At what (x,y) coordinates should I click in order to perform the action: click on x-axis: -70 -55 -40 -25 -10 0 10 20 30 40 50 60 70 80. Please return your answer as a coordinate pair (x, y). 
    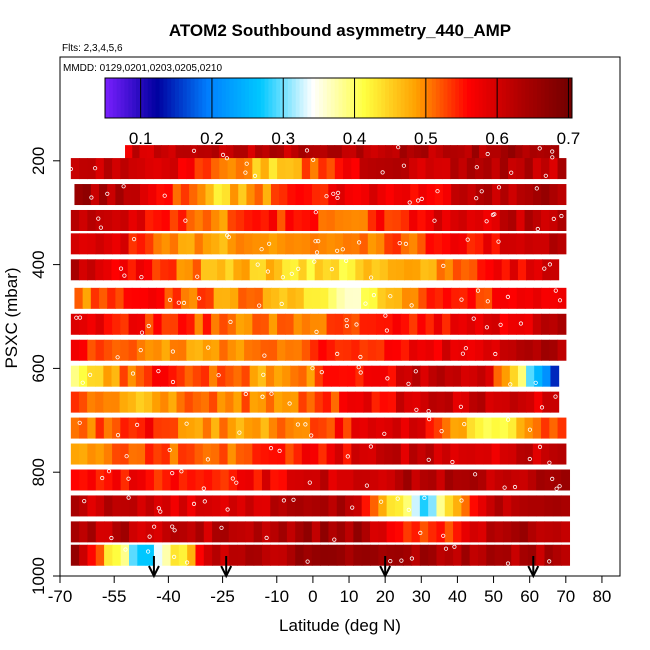
    Looking at the image, I should click on (329, 591).